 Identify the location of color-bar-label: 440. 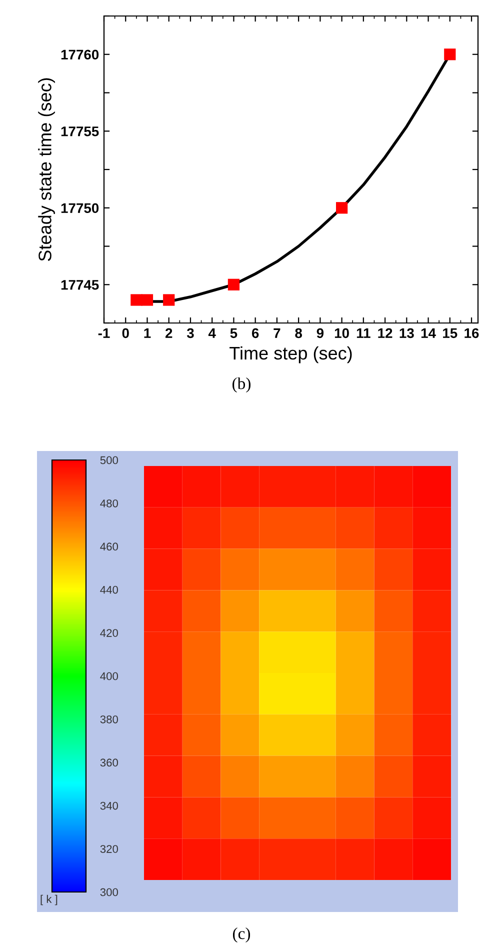
(109, 590).